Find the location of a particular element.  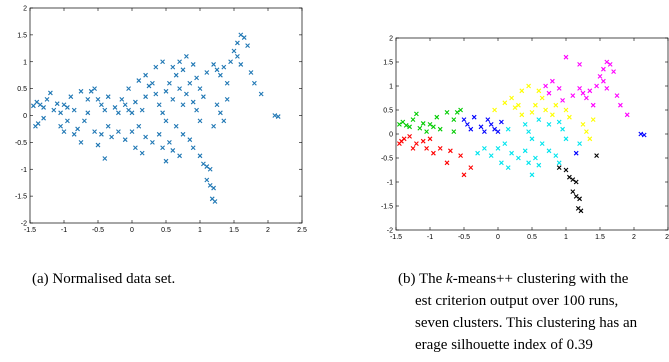

x-tick-label: -1 is located at coordinates (64, 230).